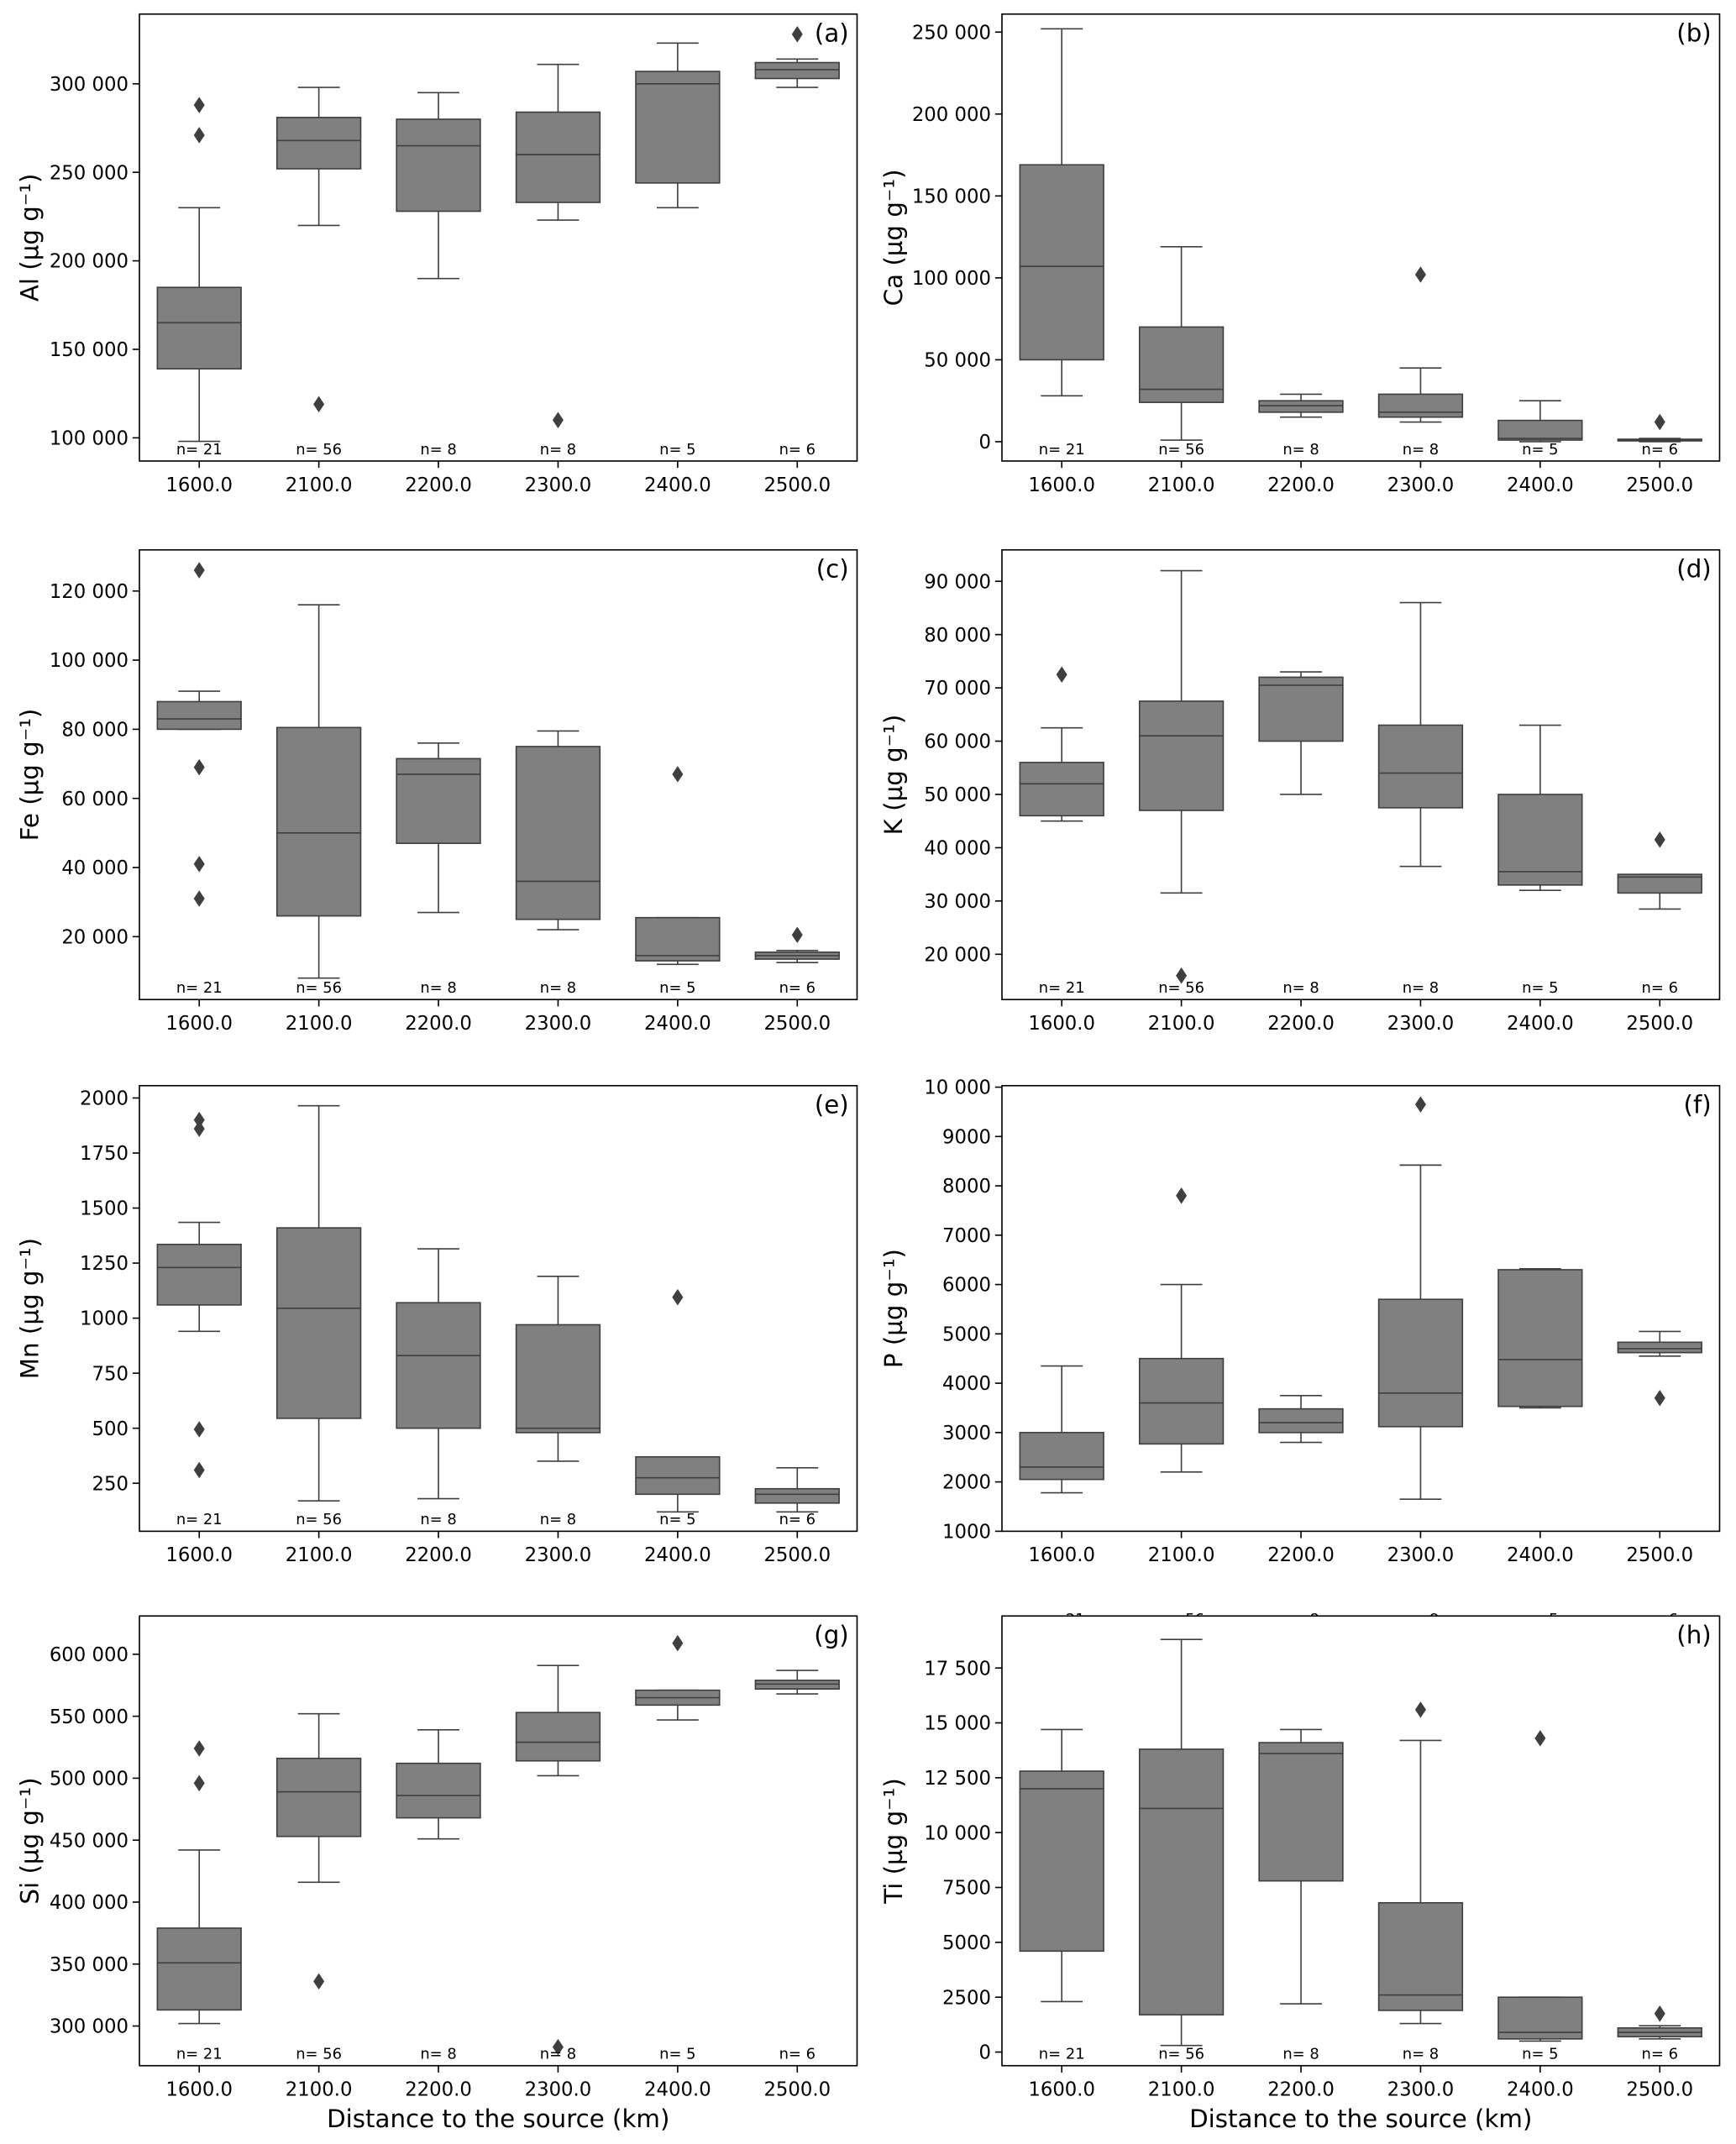 The height and width of the screenshot is (2144, 1736). Describe the element at coordinates (89, 2027) in the screenshot. I see `y-tick-label: 300 000` at that location.